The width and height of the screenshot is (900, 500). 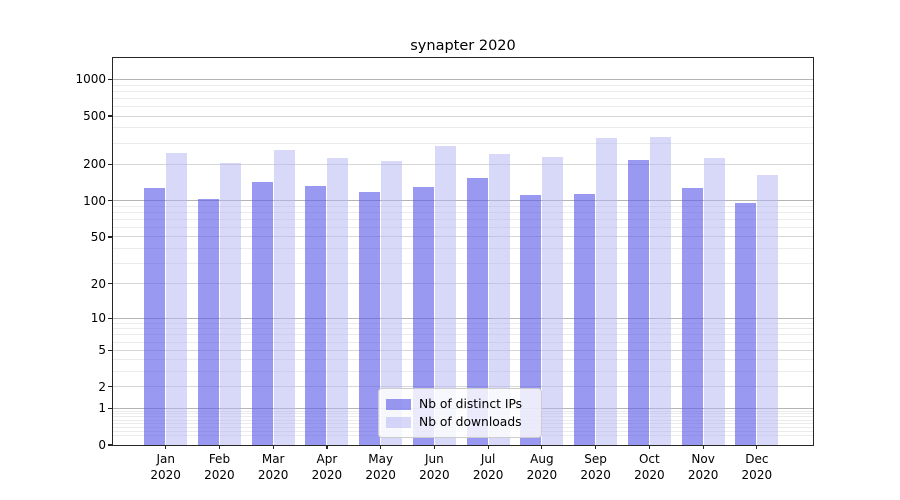 What do you see at coordinates (542, 467) in the screenshot?
I see `x-tick-label: Aug 2020` at bounding box center [542, 467].